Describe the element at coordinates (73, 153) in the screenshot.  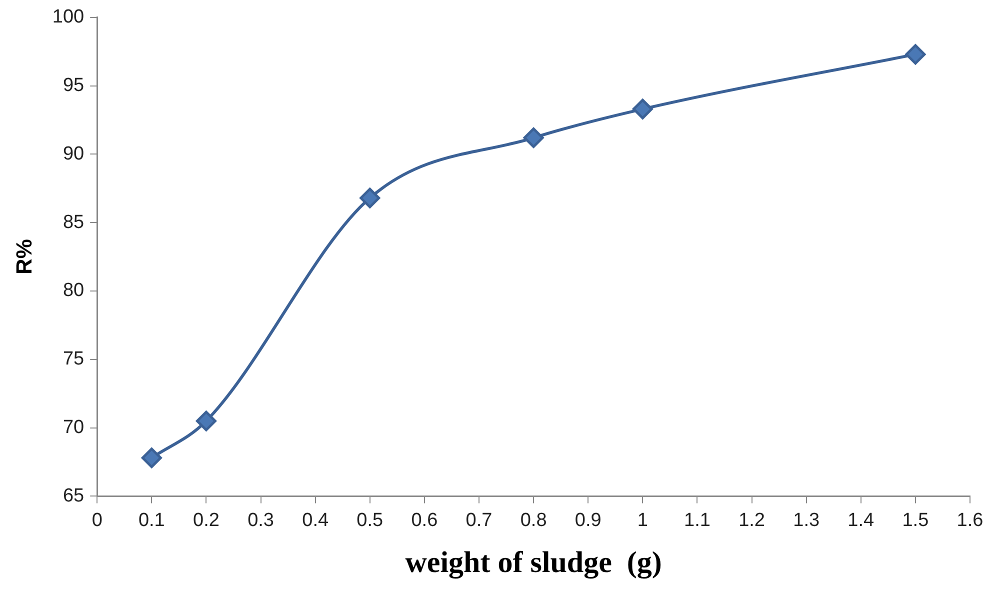
I see `y-tick-label: 90` at that location.